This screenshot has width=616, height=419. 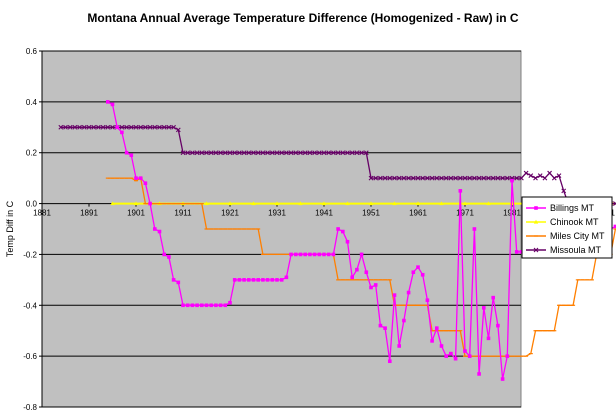 What do you see at coordinates (30, 407) in the screenshot?
I see `y-tick-label: -0.8` at bounding box center [30, 407].